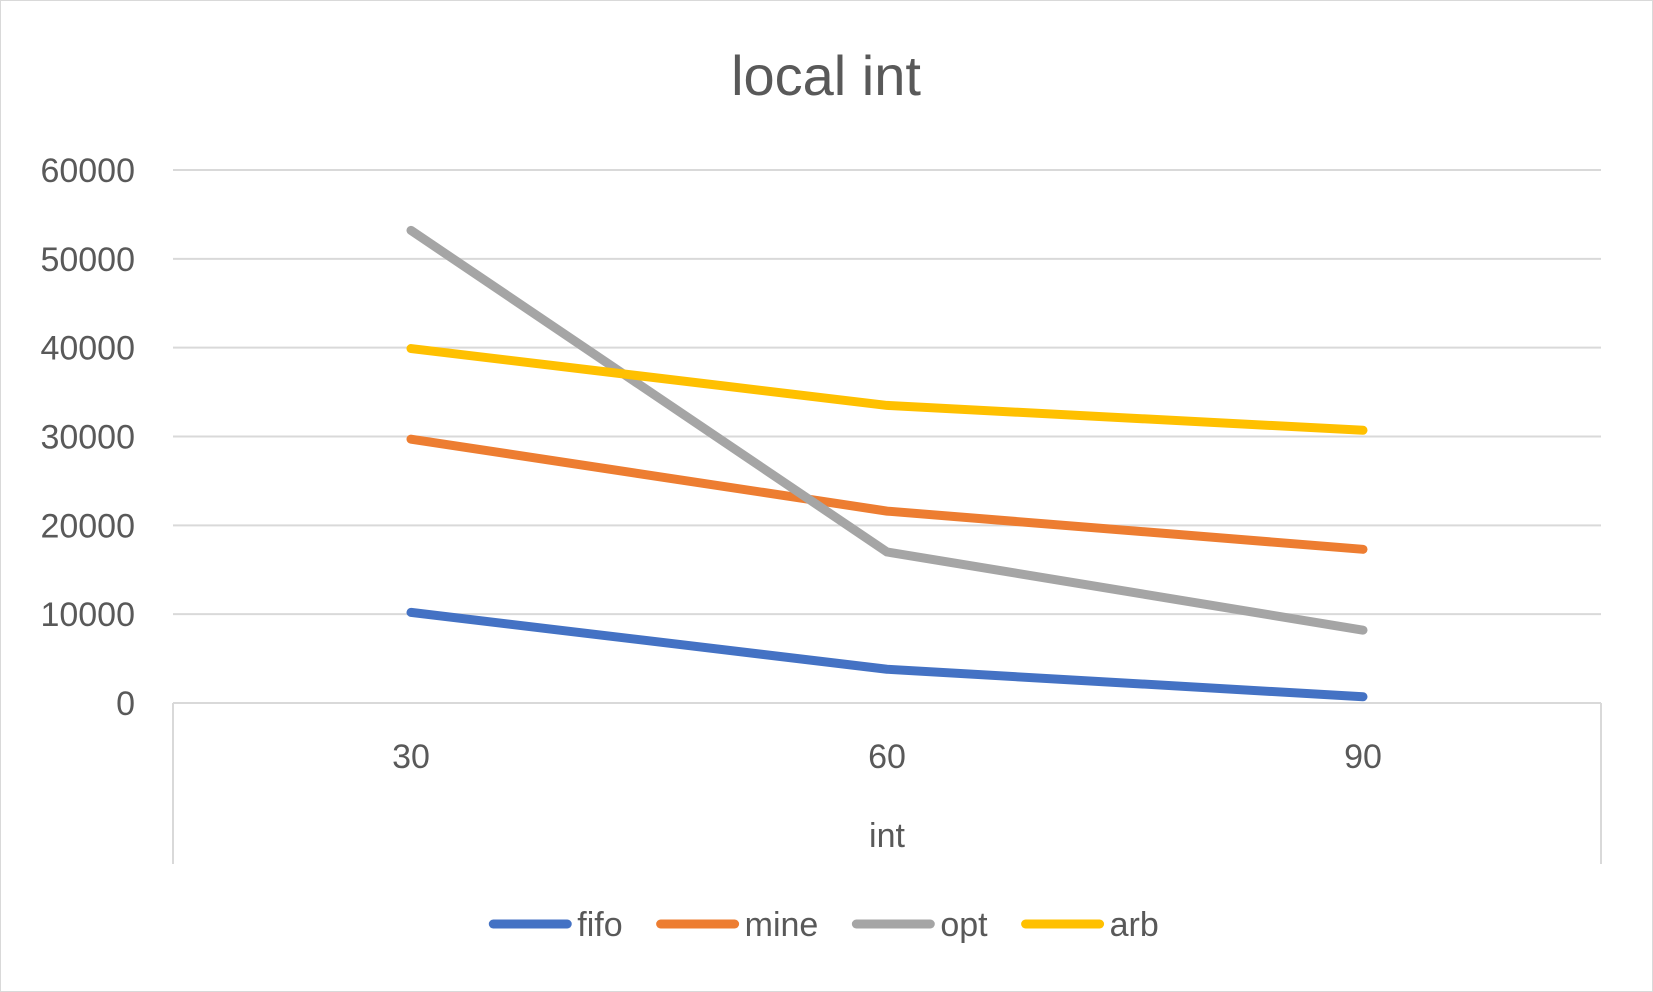  I want to click on legend: fifo mine opt arb, so click(823, 925).